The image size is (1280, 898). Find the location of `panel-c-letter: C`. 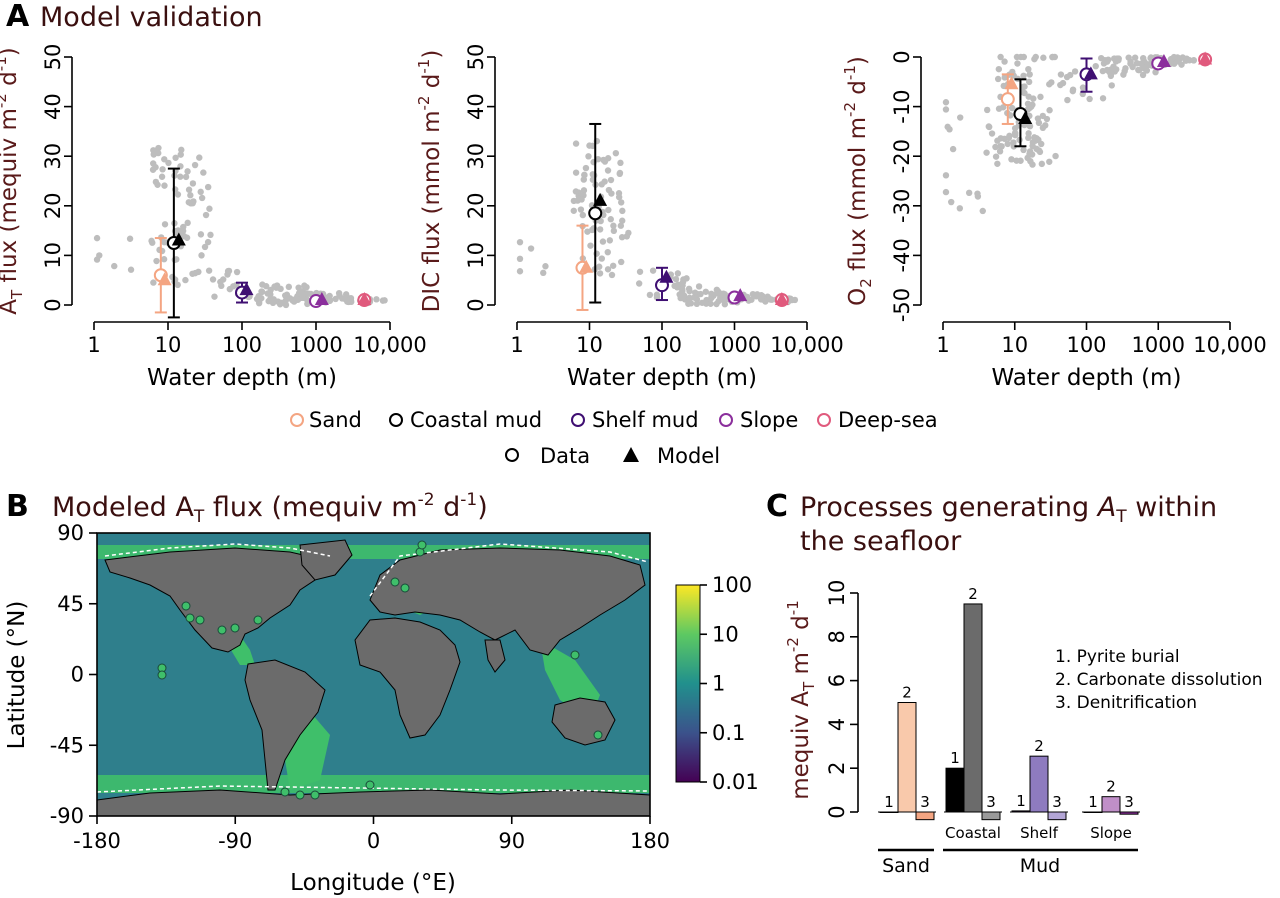

panel-c-letter: C is located at coordinates (777, 506).